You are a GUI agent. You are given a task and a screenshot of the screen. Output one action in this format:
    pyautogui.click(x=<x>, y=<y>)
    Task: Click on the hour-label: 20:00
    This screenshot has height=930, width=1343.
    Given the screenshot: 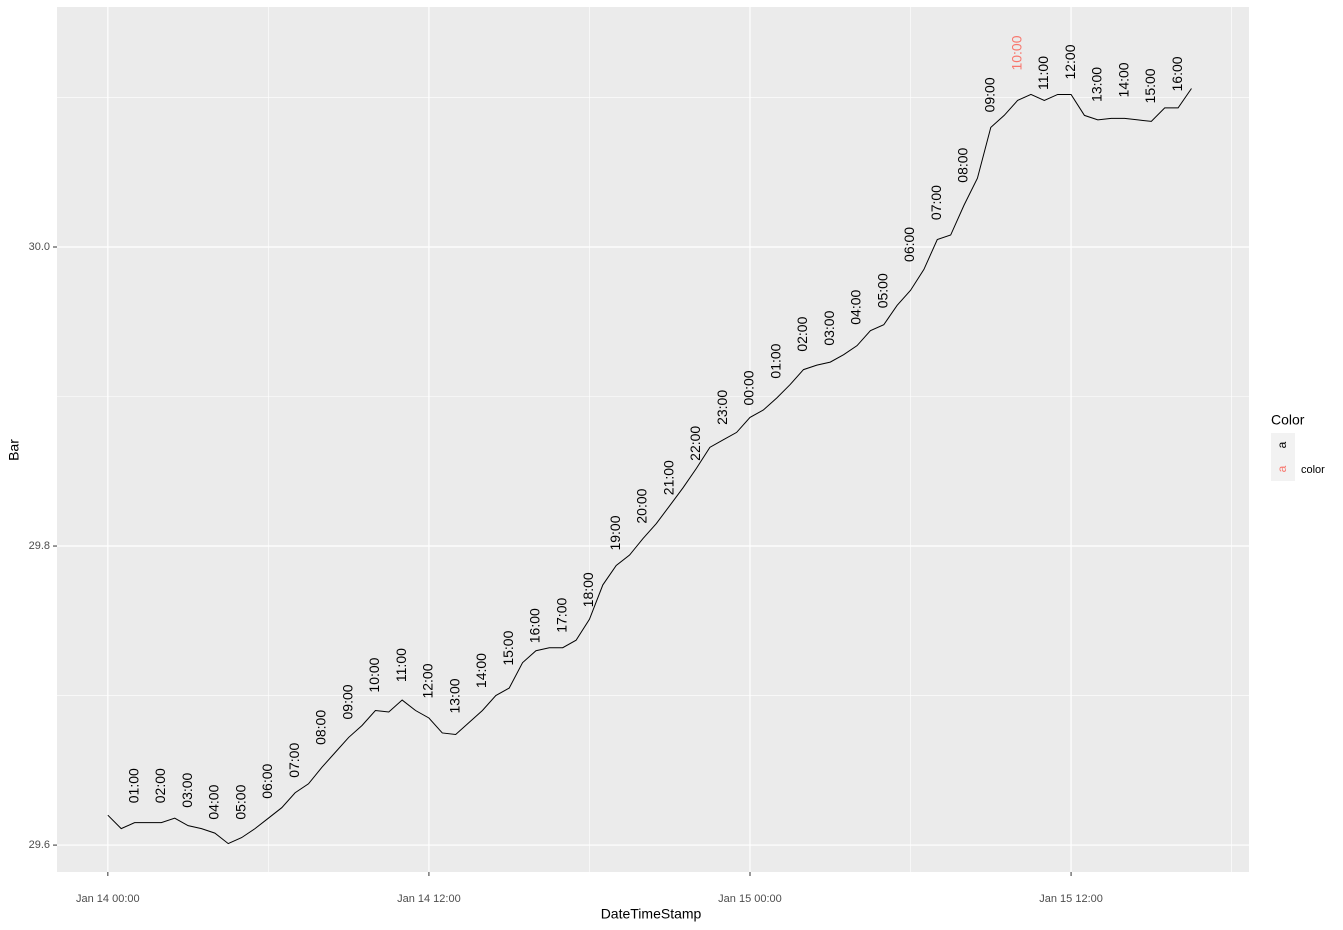 What is the action you would take?
    pyautogui.click(x=642, y=505)
    